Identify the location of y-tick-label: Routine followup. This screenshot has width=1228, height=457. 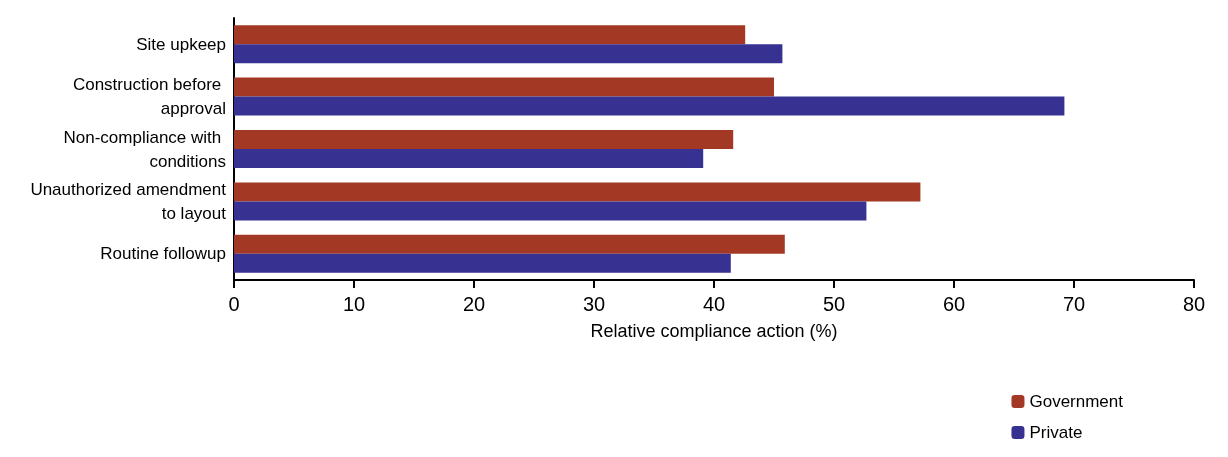
(163, 254).